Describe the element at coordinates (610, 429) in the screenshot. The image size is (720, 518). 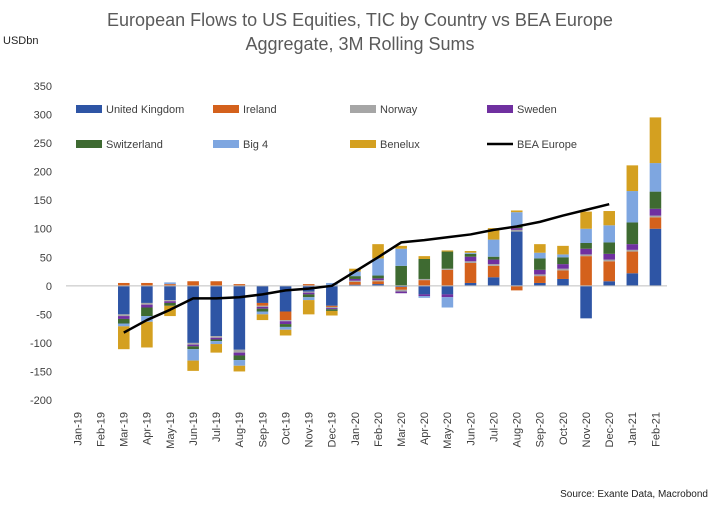
I see `x-tick-label: Dec-20` at that location.